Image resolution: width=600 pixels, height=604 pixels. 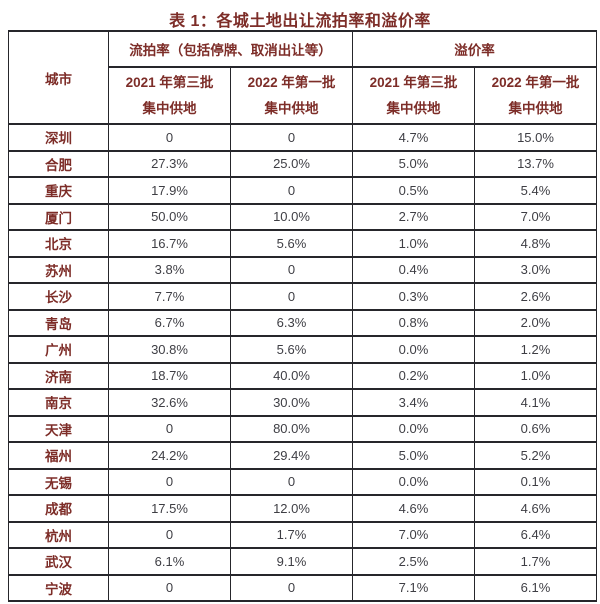 What do you see at coordinates (535, 163) in the screenshot?
I see `value-cell: 13.7%` at bounding box center [535, 163].